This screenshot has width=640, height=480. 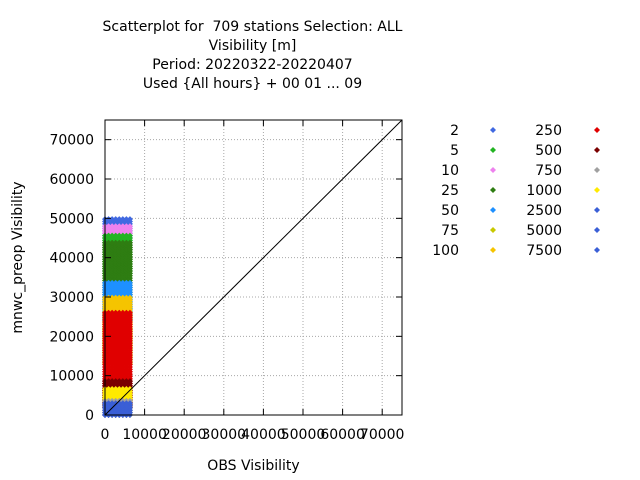 What do you see at coordinates (382, 435) in the screenshot?
I see `x-tick-label: 70000` at bounding box center [382, 435].